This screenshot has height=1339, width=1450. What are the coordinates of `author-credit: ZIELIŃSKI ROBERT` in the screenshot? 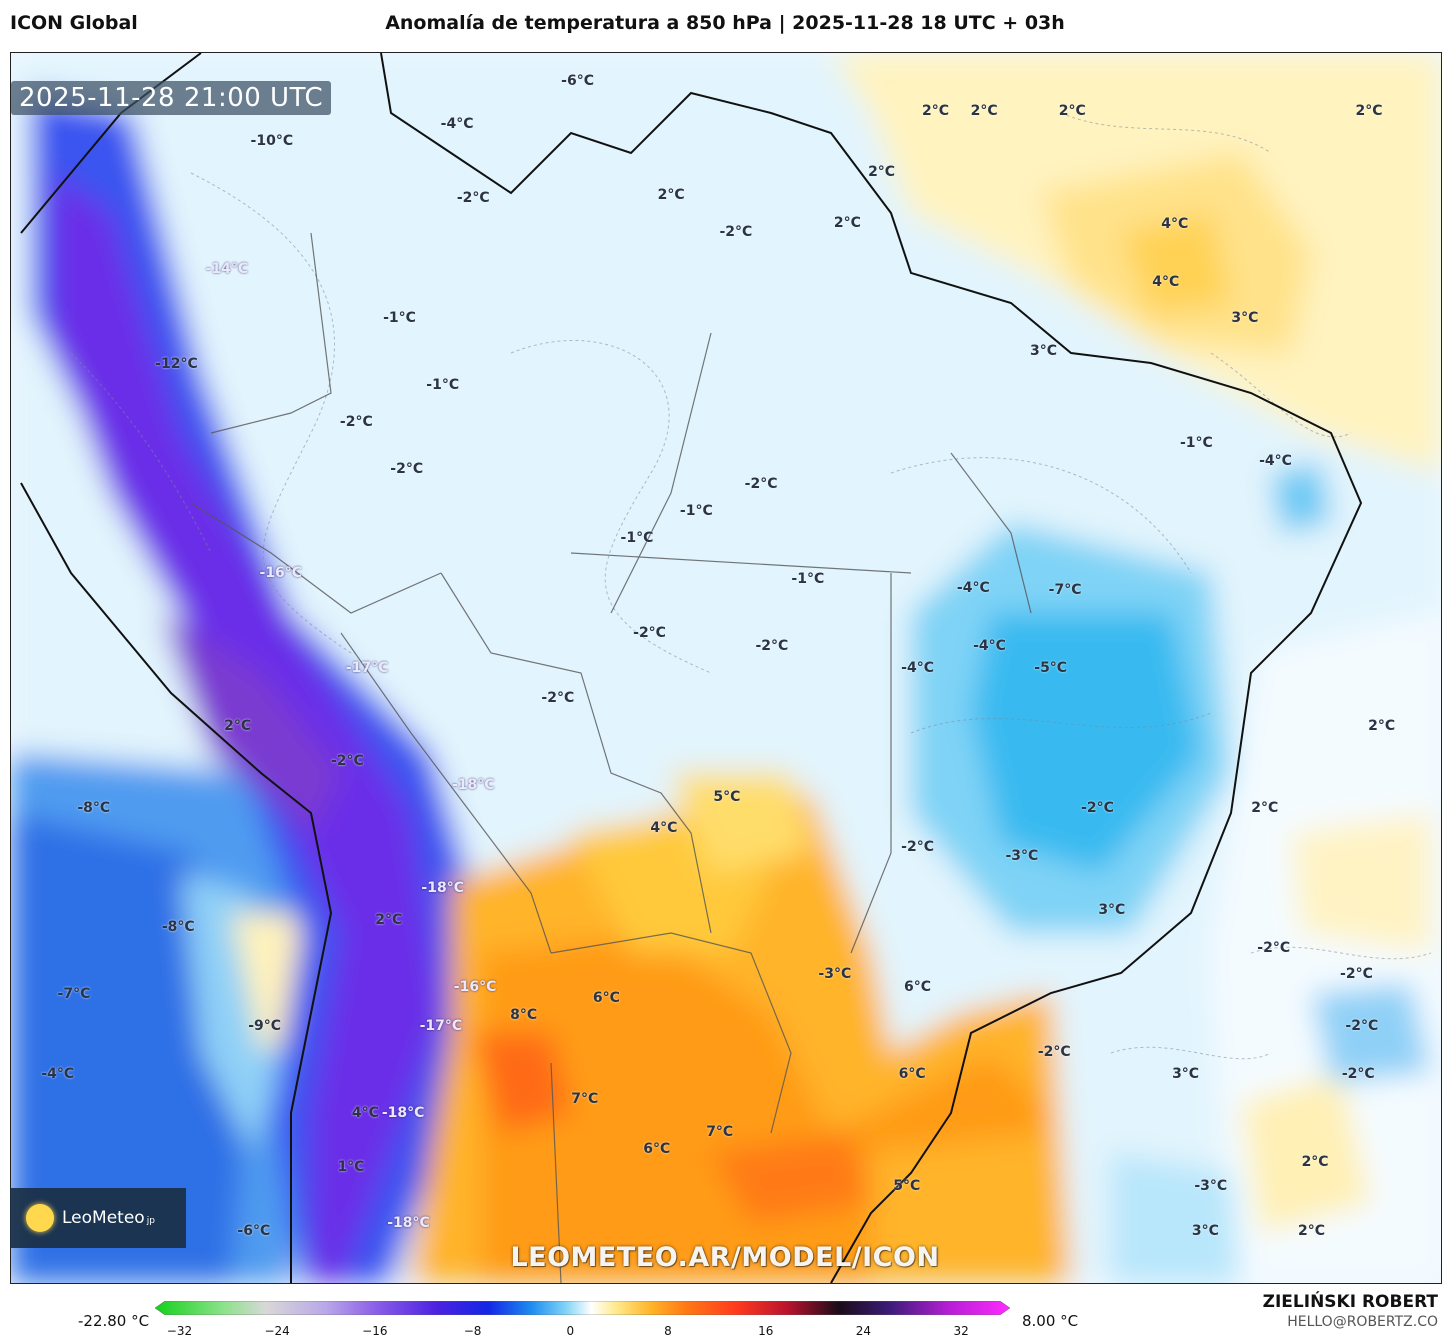 It's located at (1350, 1302).